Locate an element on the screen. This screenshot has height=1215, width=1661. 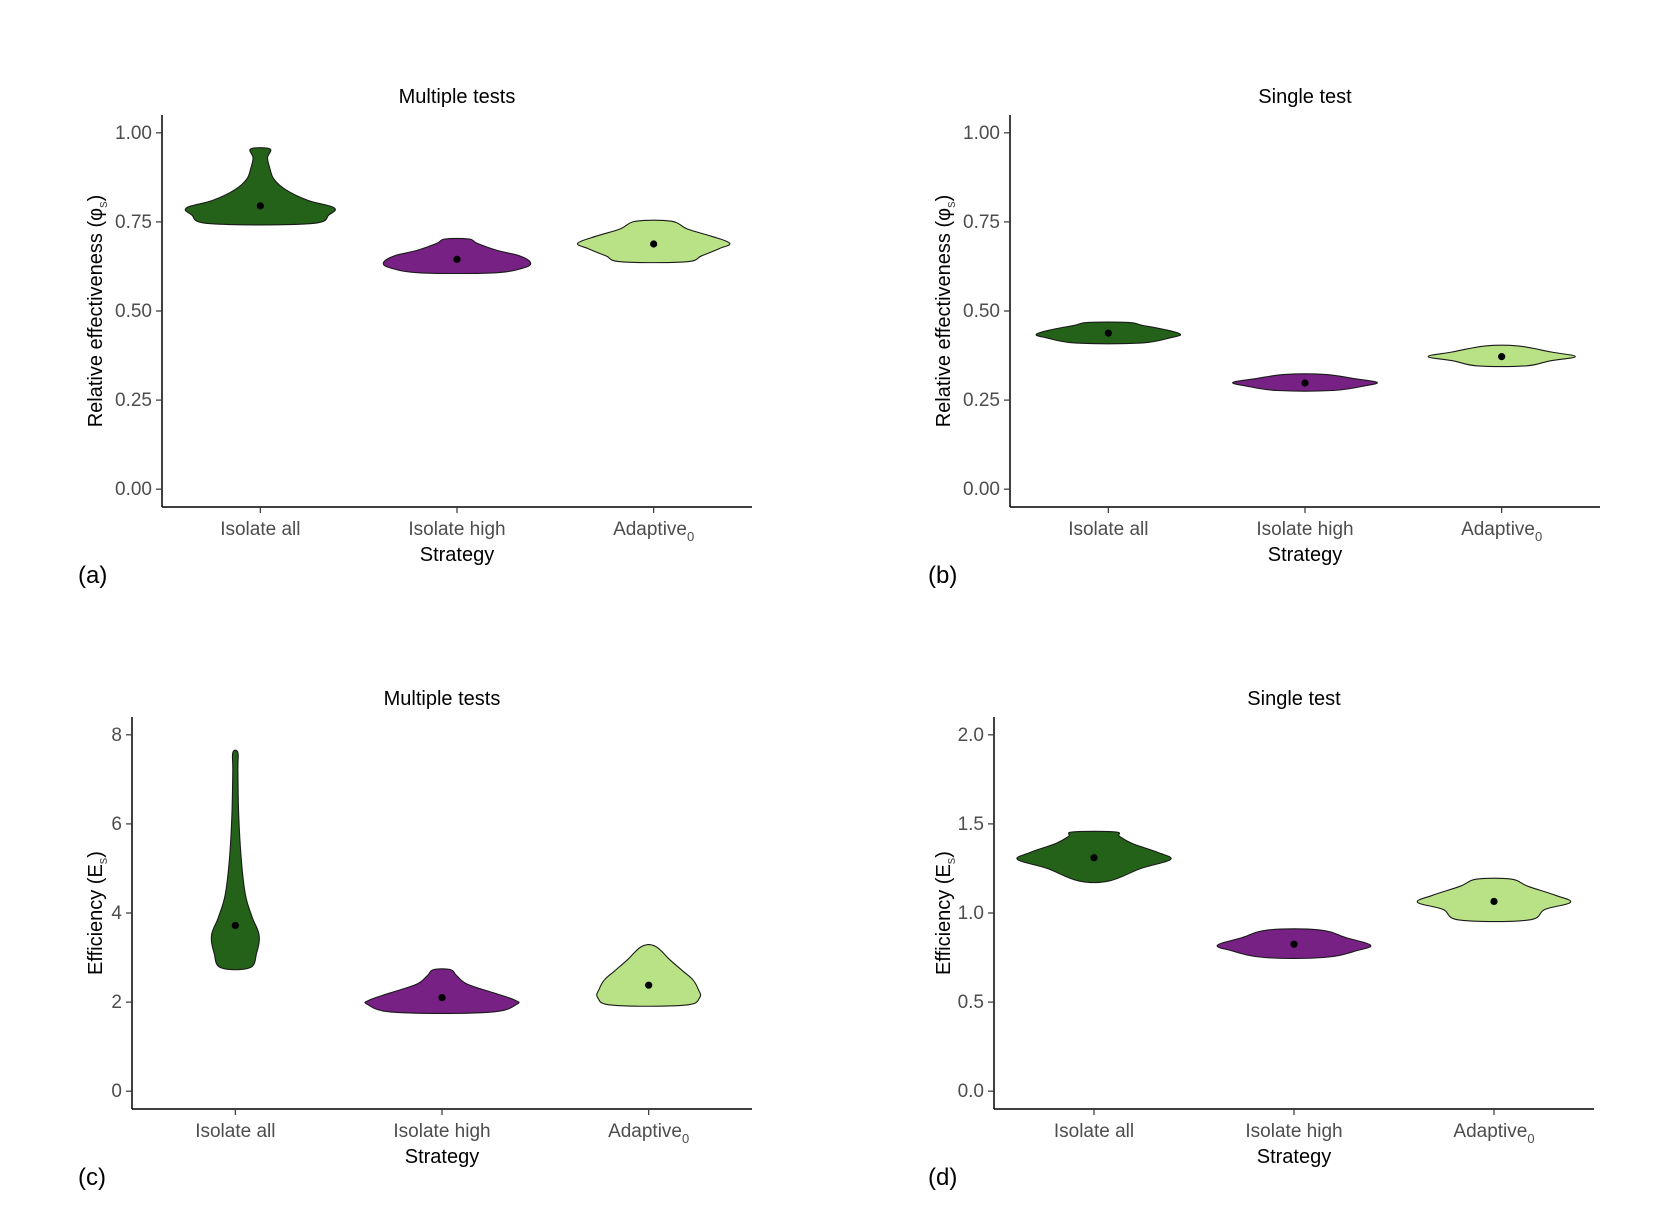
y-tick-label: 0 is located at coordinates (116, 1091).